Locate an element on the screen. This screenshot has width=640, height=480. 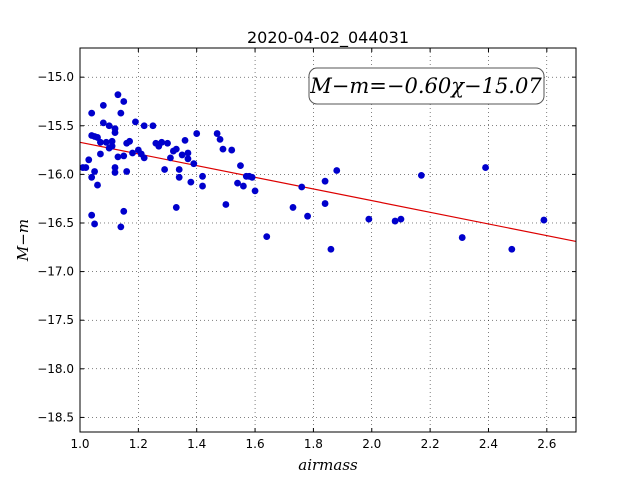
fit-annotation: M−m=−0.60χ−15.07 is located at coordinates (426, 86).